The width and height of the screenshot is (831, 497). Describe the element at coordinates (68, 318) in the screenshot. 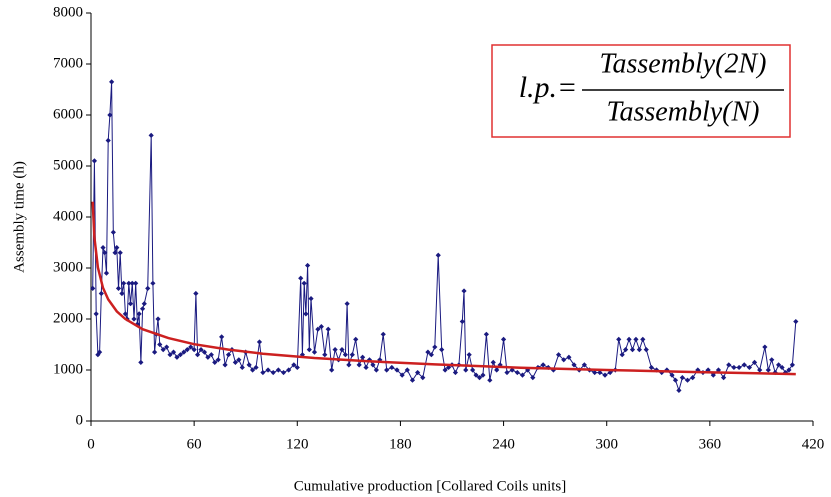

I see `y-tick-label: 2000` at that location.